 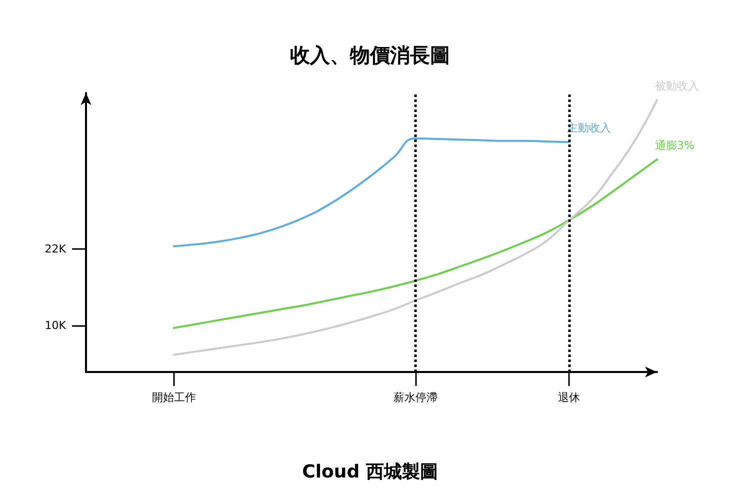 I want to click on series-label: 通膨3%, so click(x=674, y=145).